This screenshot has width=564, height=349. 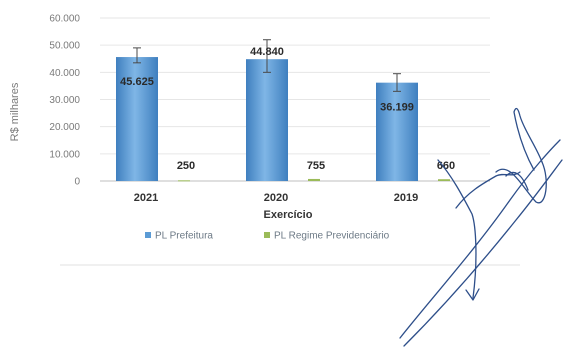 I want to click on data-label-pl-regime: 755, so click(x=316, y=166).